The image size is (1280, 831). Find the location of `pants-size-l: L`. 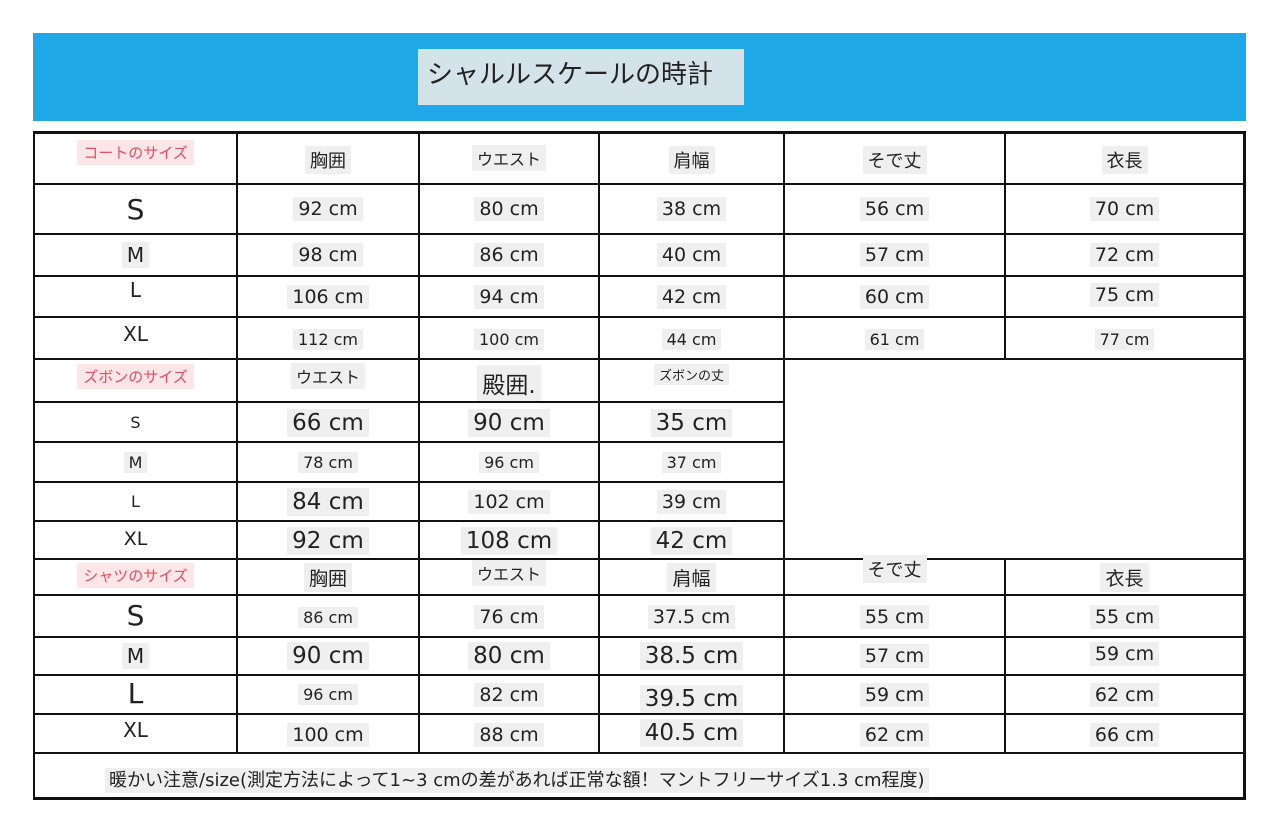

pants-size-l: L is located at coordinates (135, 501).